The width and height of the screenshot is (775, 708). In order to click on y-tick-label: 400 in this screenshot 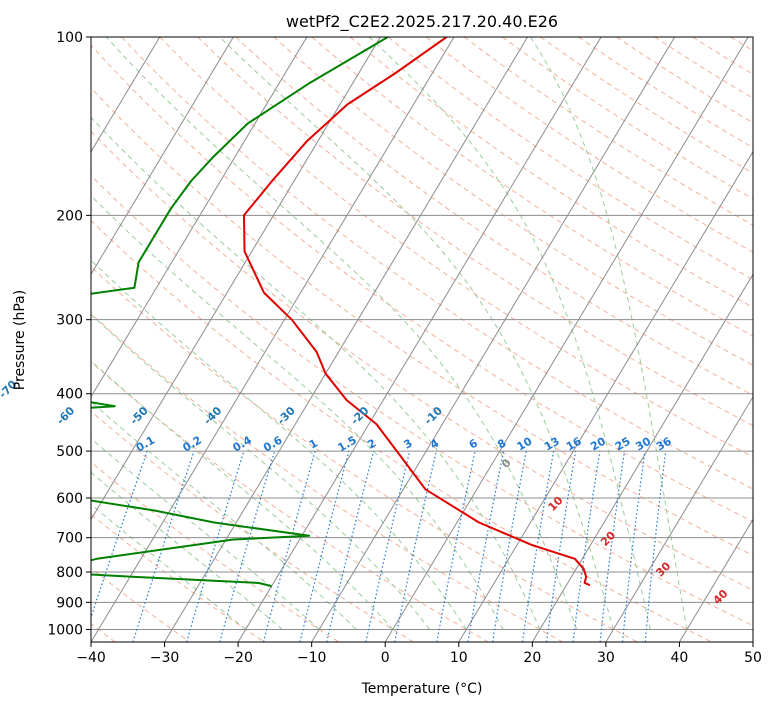, I will do `click(69, 395)`.